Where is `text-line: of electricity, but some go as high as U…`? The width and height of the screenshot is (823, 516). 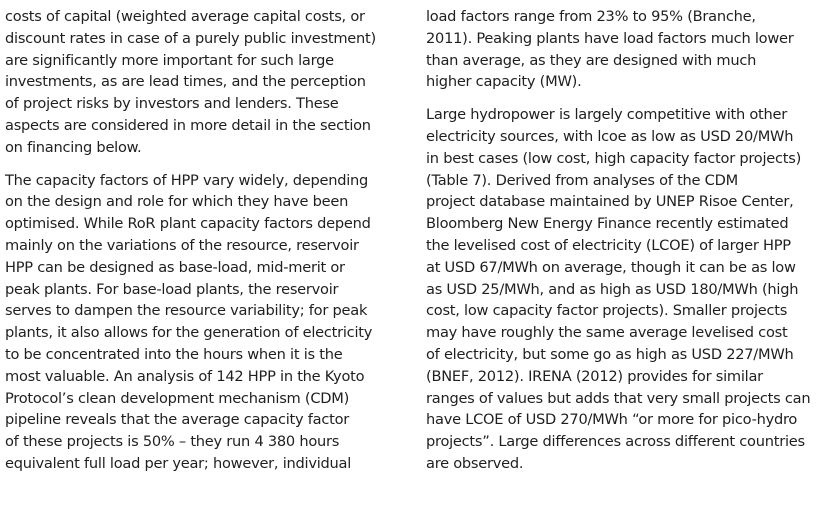
text-line: of electricity, but some go as high as U… is located at coordinates (610, 354).